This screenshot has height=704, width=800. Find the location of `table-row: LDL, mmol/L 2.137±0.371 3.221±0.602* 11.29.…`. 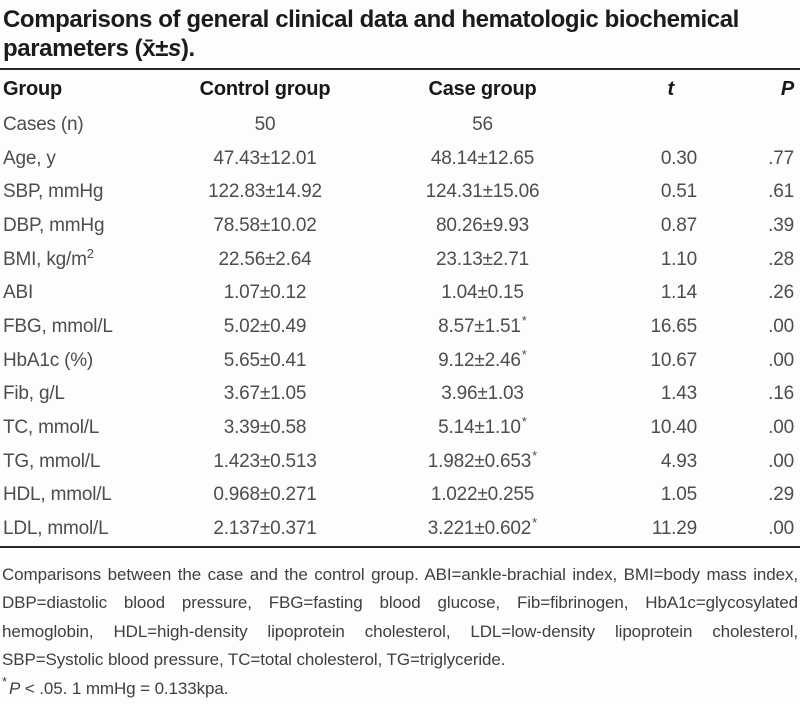

table-row: LDL, mmol/L 2.137±0.371 3.221±0.602* 11.29.… is located at coordinates (400, 529).